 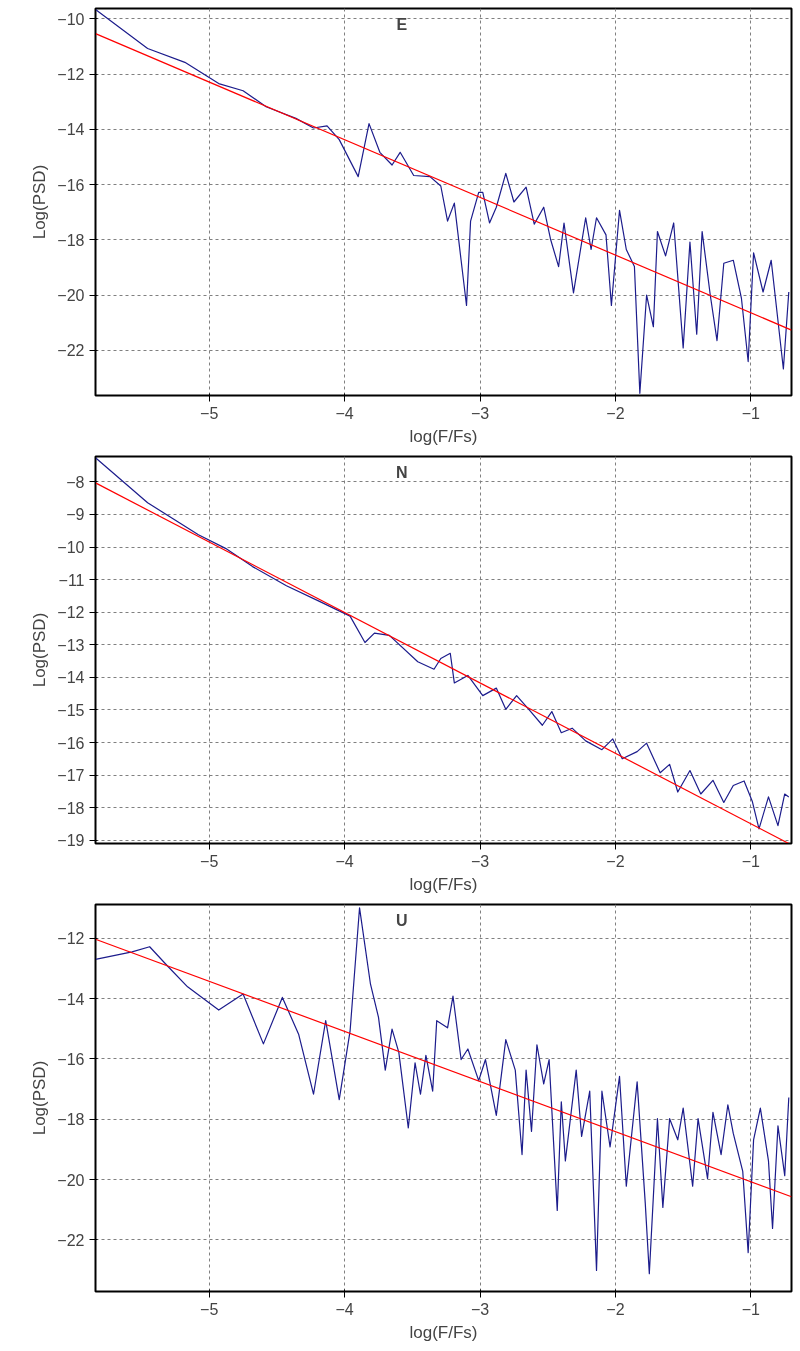 What do you see at coordinates (402, 25) in the screenshot?
I see `text: E` at bounding box center [402, 25].